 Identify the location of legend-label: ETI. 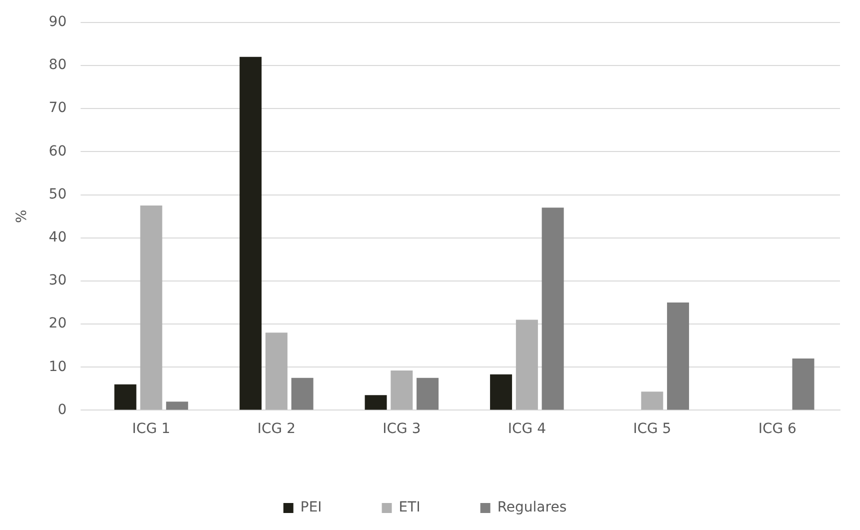
(409, 508).